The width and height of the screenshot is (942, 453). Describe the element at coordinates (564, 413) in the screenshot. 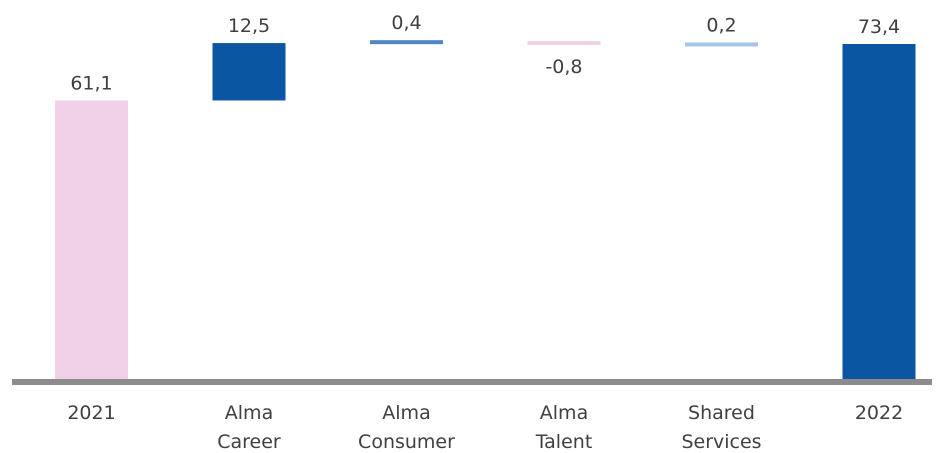

I see `category-label-3-0: Alma` at that location.